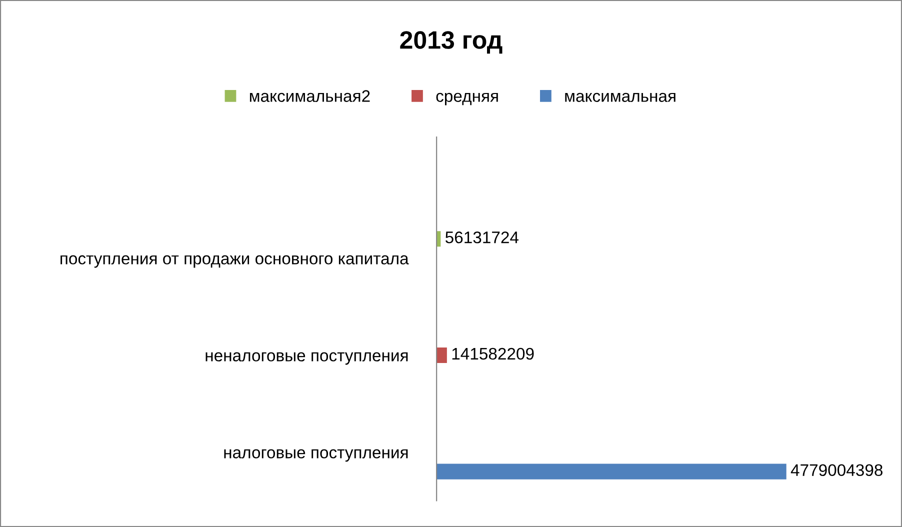 This screenshot has width=902, height=527. What do you see at coordinates (467, 99) in the screenshot?
I see `legend-label: средняя` at bounding box center [467, 99].